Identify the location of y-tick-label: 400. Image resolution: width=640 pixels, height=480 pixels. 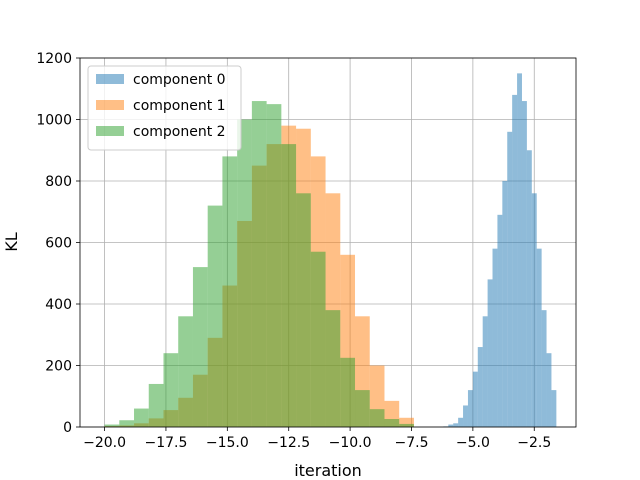
(58, 305).